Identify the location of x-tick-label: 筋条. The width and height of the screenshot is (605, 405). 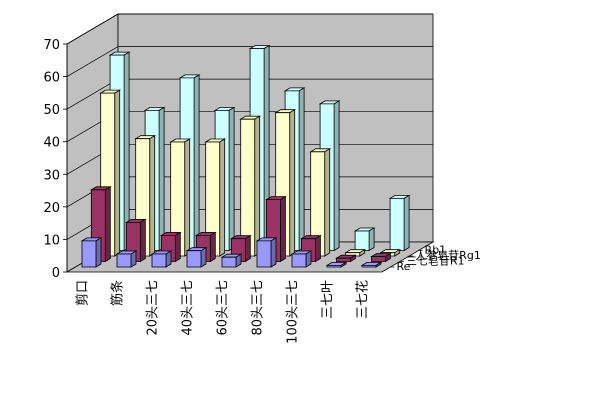
(118, 293).